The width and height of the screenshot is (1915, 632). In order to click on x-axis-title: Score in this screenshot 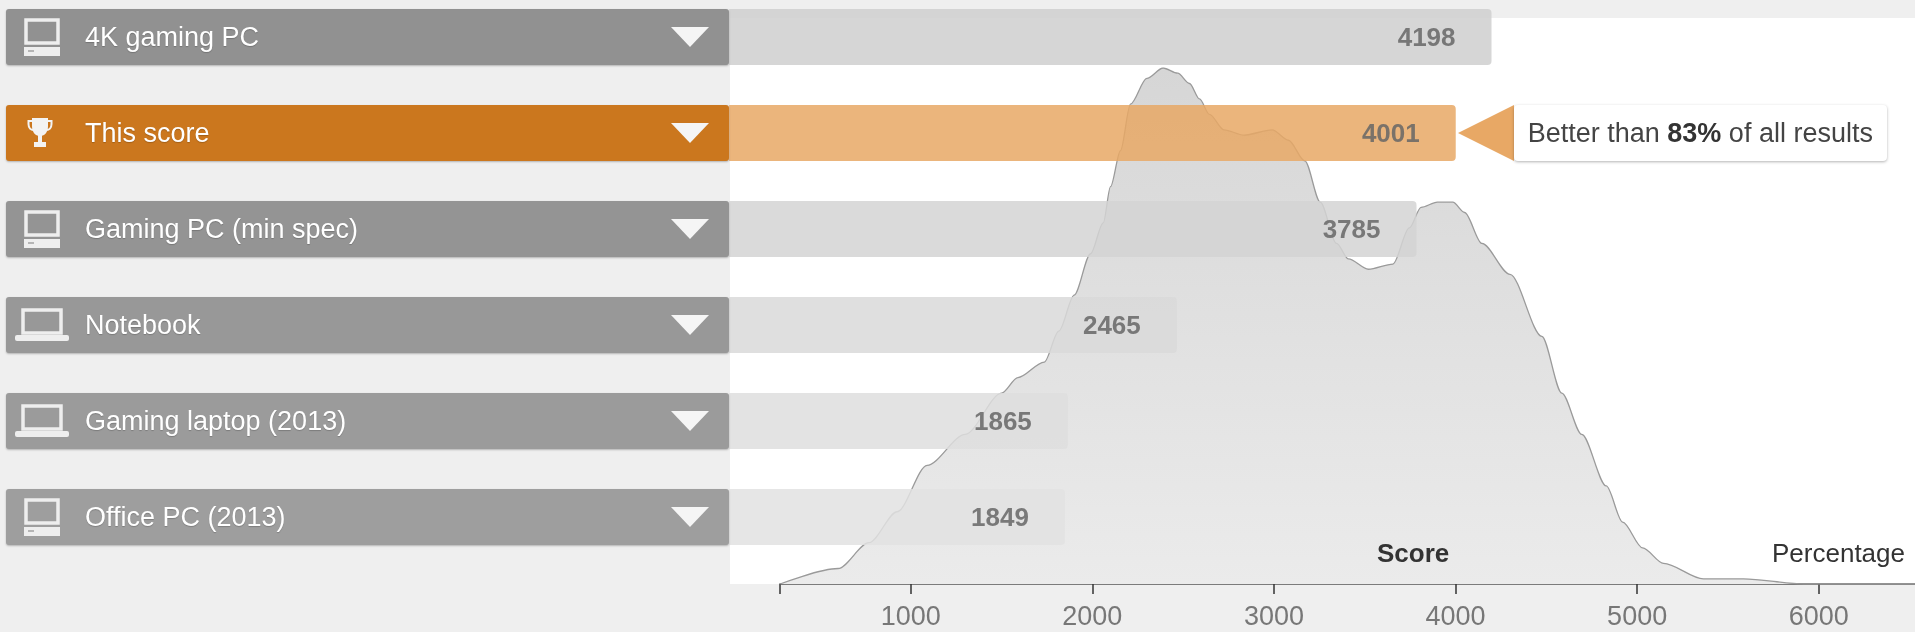, I will do `click(1413, 553)`.